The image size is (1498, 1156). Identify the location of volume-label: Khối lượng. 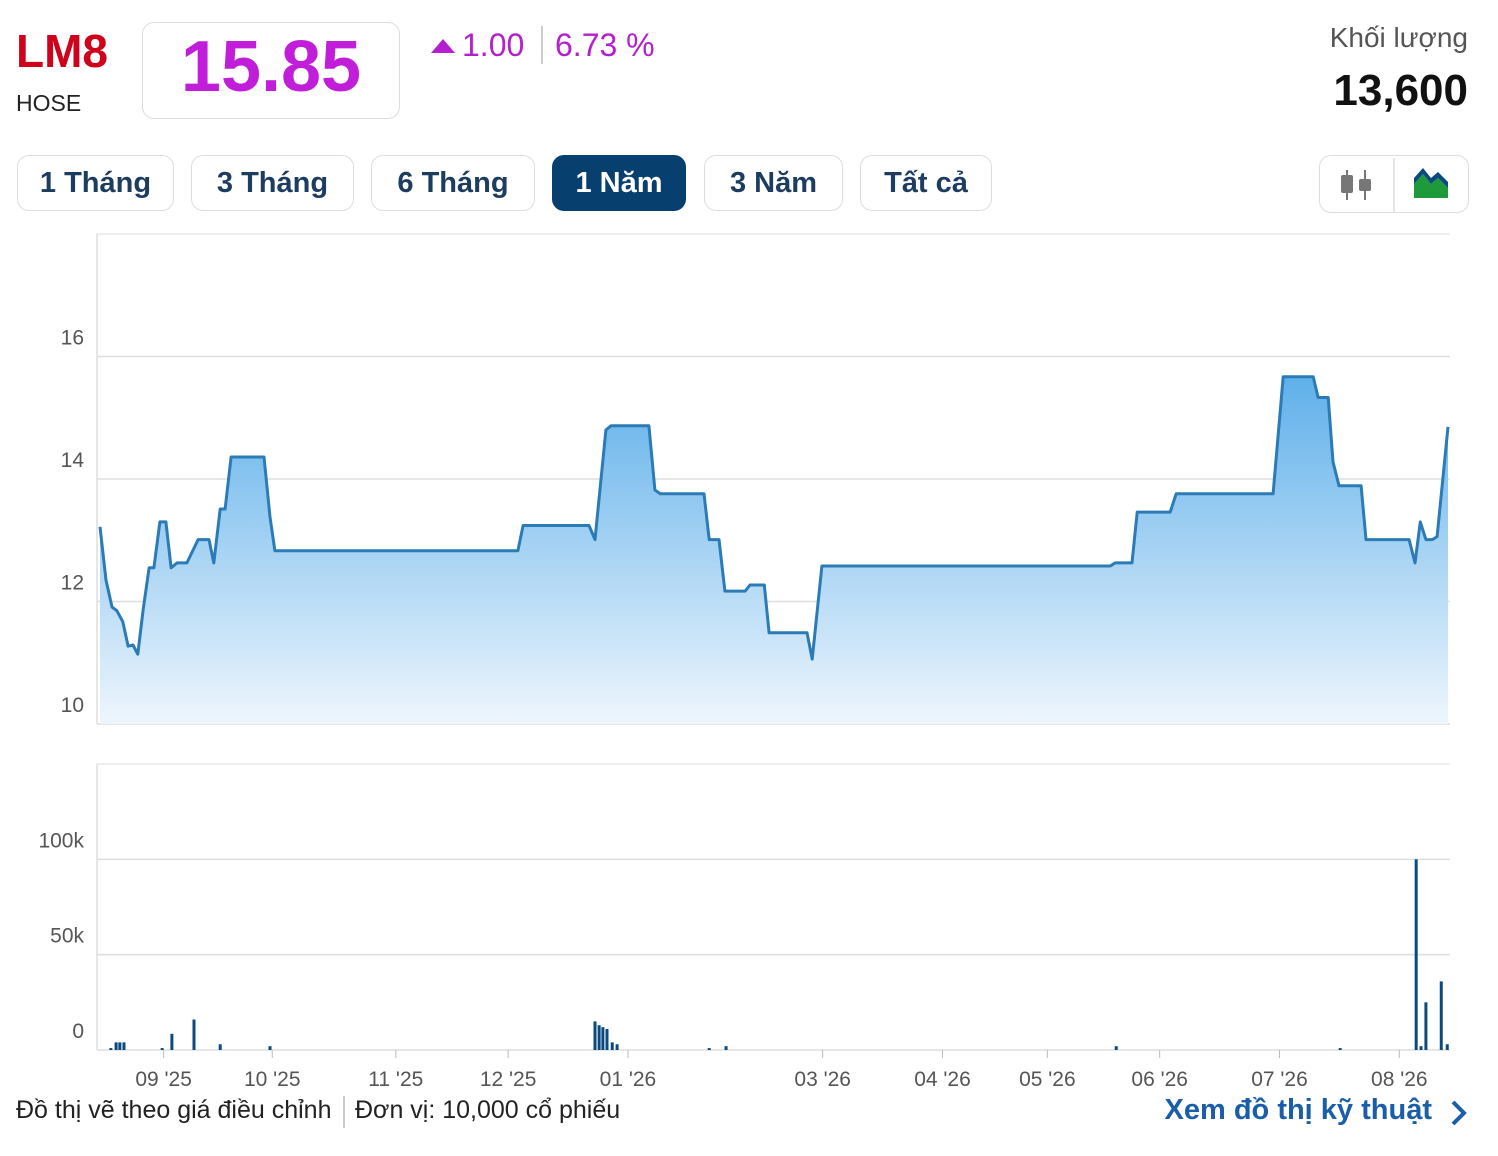
(1398, 37).